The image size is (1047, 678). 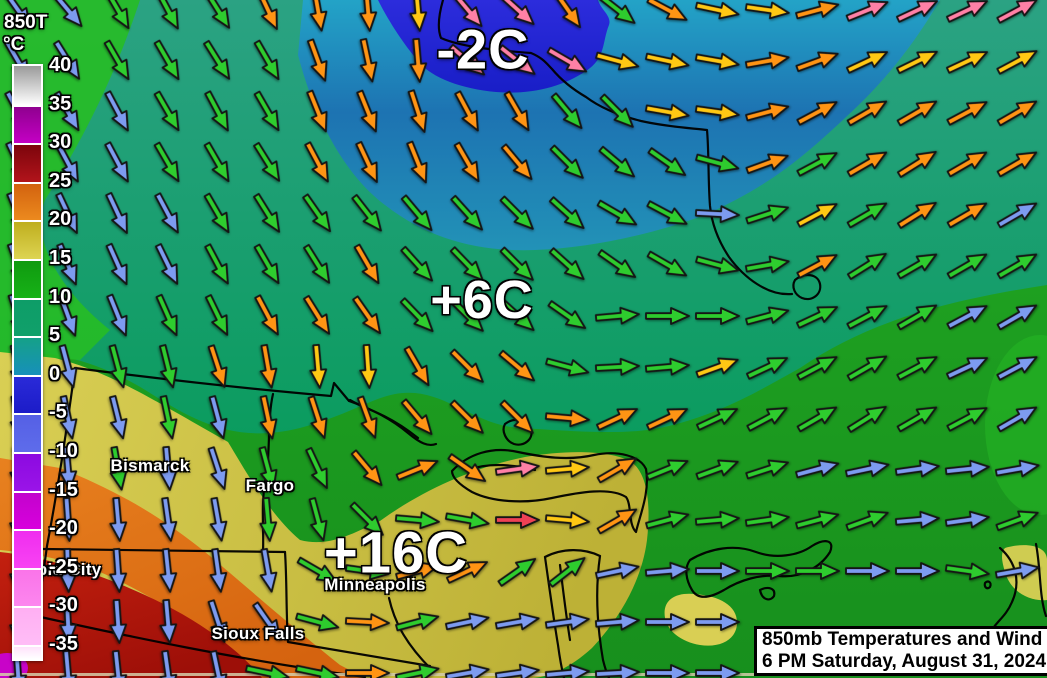 I want to click on city-label: Fargo, so click(x=270, y=485).